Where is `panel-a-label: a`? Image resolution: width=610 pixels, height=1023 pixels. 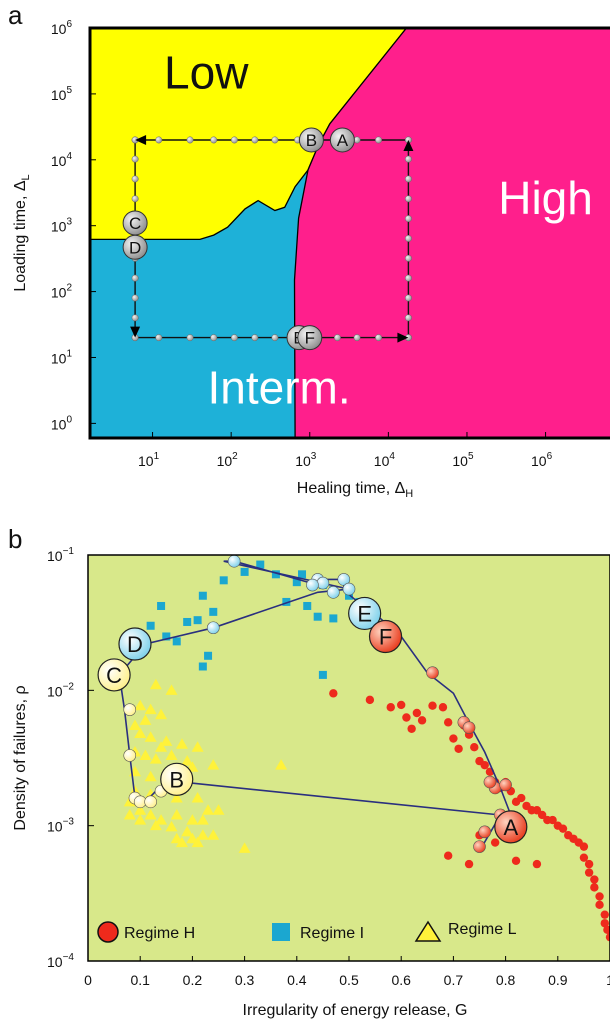
panel-a-label: a is located at coordinates (15, 15).